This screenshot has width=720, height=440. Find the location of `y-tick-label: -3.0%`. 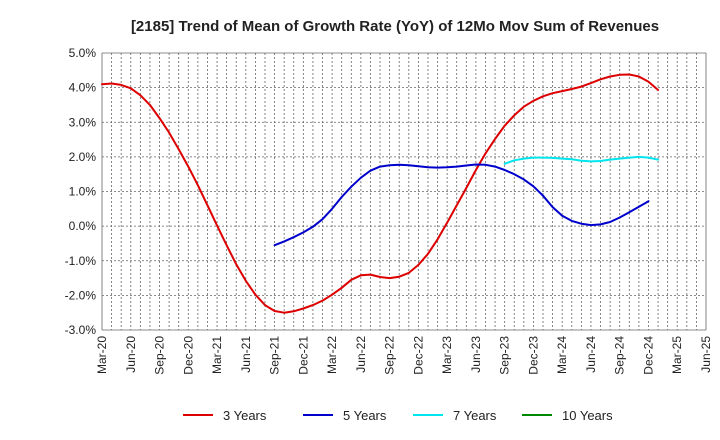

y-tick-label: -3.0% is located at coordinates (81, 330).